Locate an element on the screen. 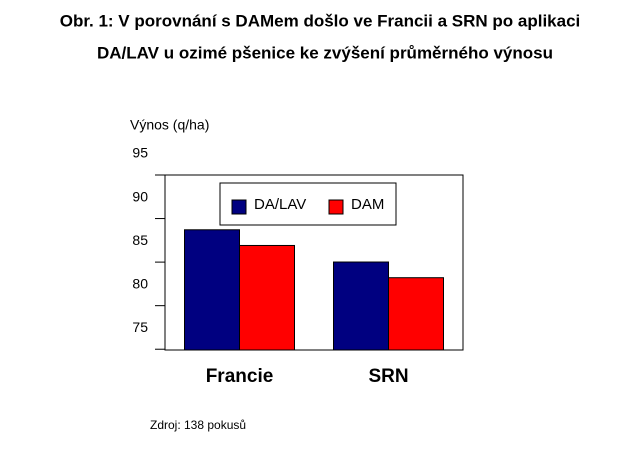 Image resolution: width=641 pixels, height=454 pixels. legend-label: DA/LAV is located at coordinates (280, 204).